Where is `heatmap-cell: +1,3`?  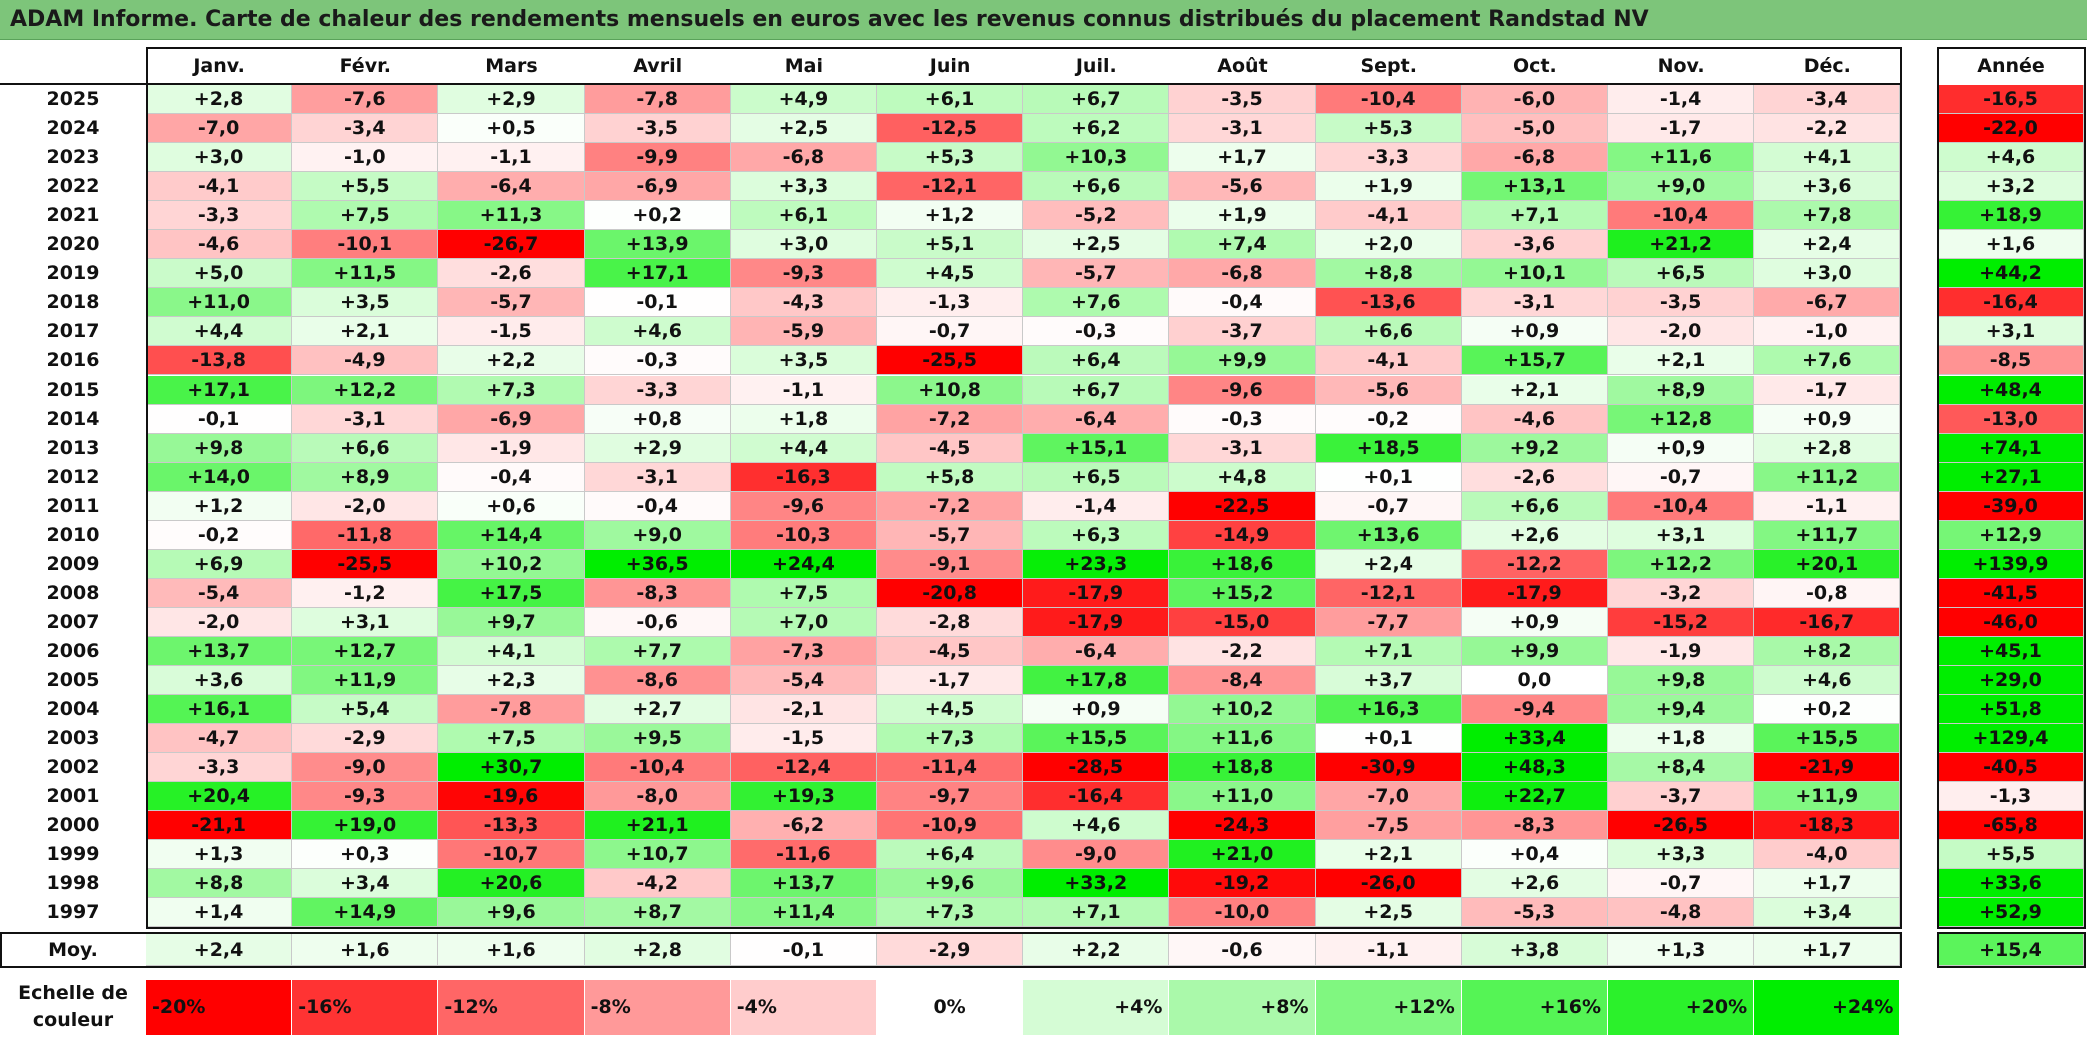
heatmap-cell: +1,3 is located at coordinates (219, 855).